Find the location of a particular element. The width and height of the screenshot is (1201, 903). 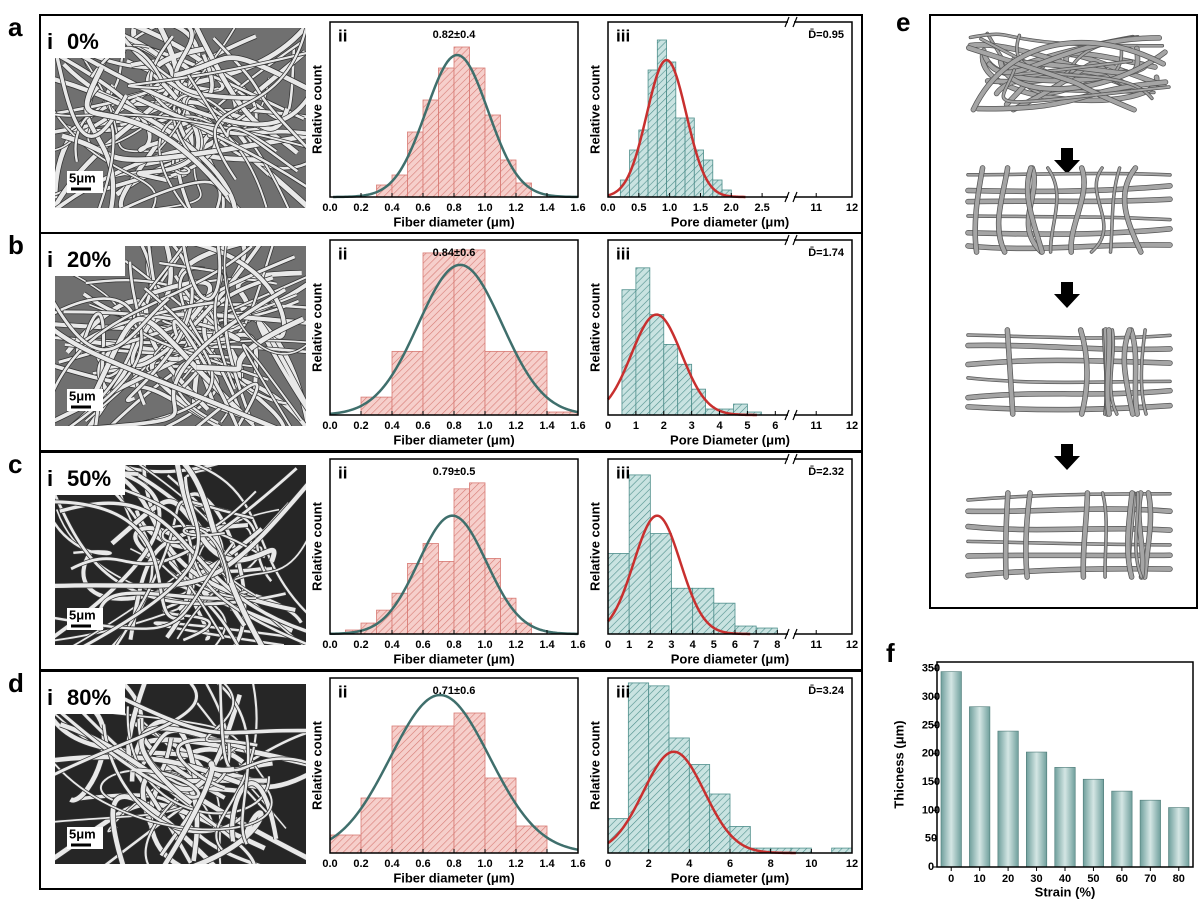

sem-image is located at coordinates (180, 118).